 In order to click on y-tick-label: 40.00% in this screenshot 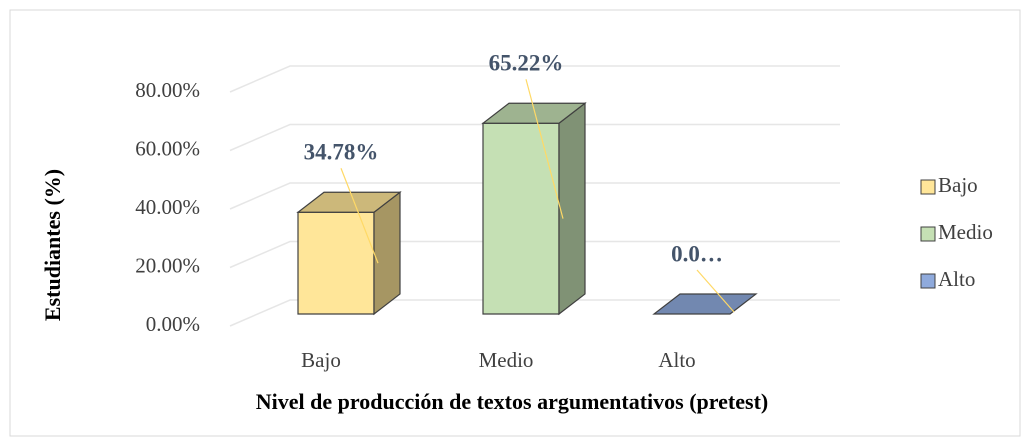, I will do `click(167, 207)`.